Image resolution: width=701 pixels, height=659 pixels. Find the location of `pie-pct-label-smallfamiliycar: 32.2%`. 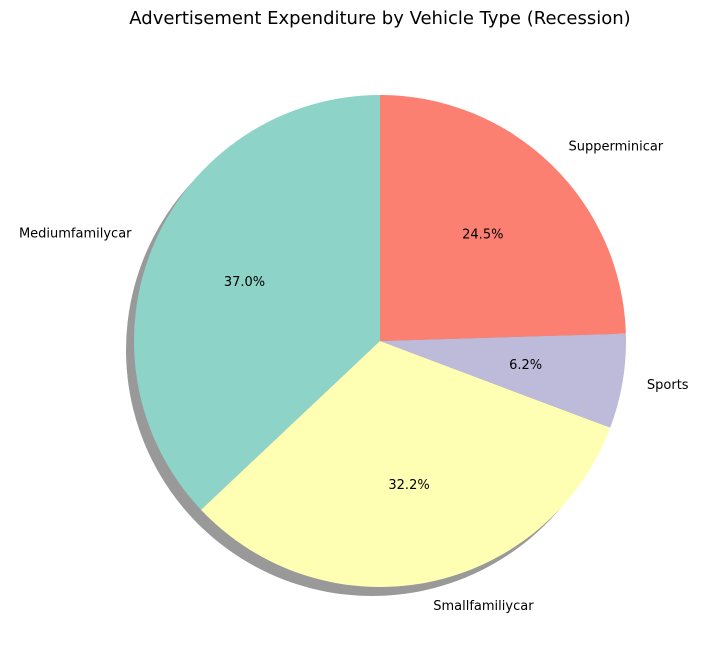

pie-pct-label-smallfamiliycar: 32.2% is located at coordinates (408, 485).